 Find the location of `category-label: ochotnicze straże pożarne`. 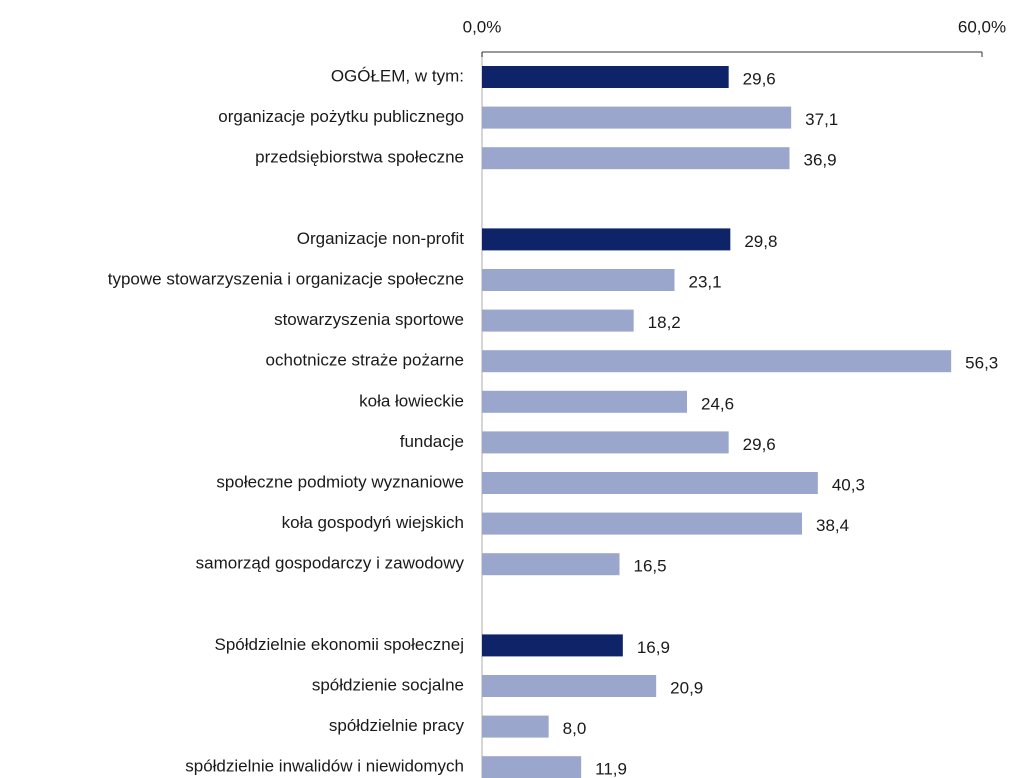

category-label: ochotnicze straże pożarne is located at coordinates (365, 360).